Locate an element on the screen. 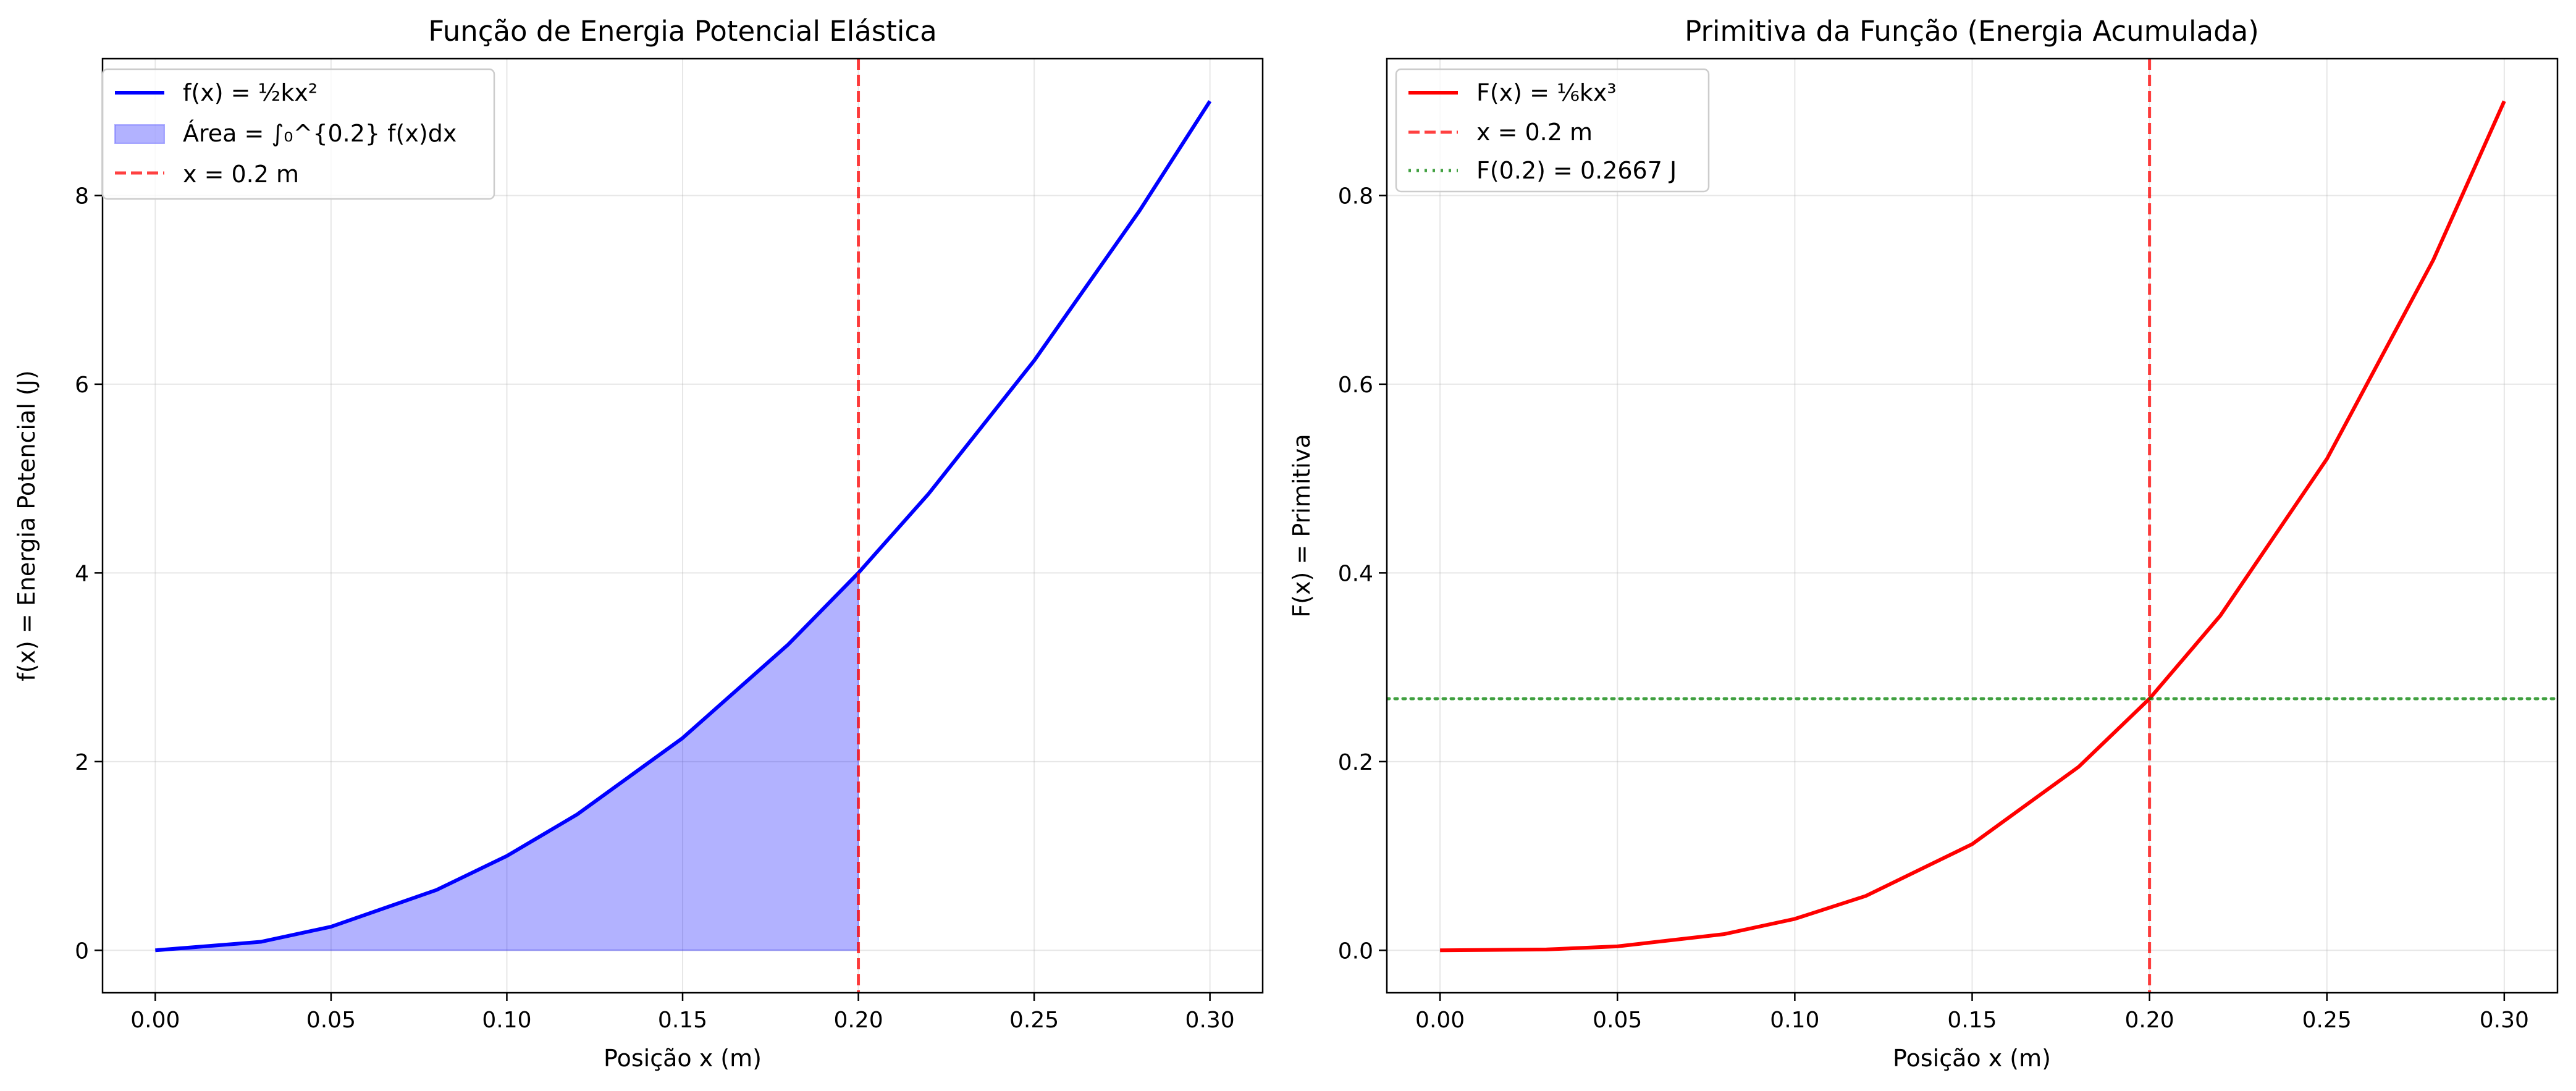 The height and width of the screenshot is (1091, 2576). legend: F(x) = ⅙kx³ x = 0.2 m F(0.2) = 0.2667 J is located at coordinates (1552, 130).